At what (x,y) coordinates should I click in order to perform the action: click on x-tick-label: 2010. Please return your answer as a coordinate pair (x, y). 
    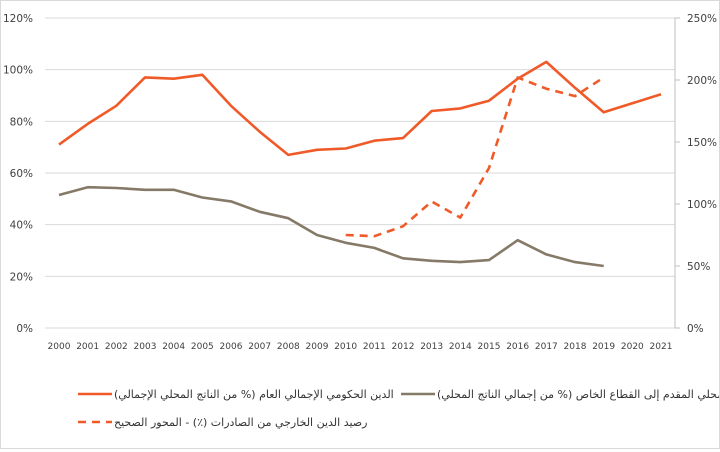
    Looking at the image, I should click on (345, 347).